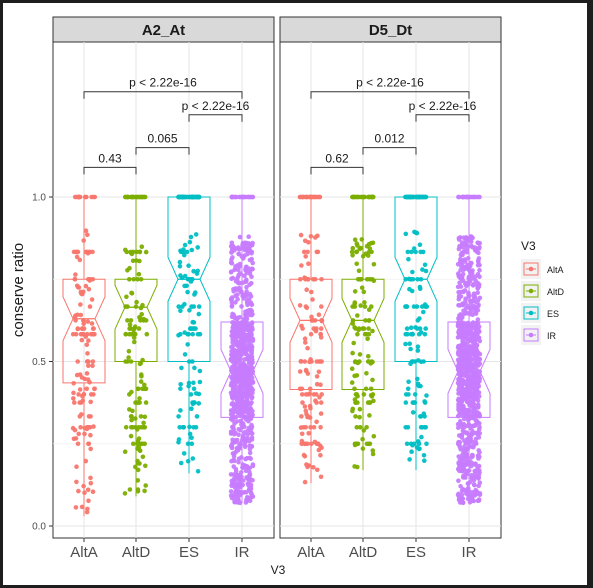 The image size is (593, 588). I want to click on comparison-bracket, so click(389, 151).